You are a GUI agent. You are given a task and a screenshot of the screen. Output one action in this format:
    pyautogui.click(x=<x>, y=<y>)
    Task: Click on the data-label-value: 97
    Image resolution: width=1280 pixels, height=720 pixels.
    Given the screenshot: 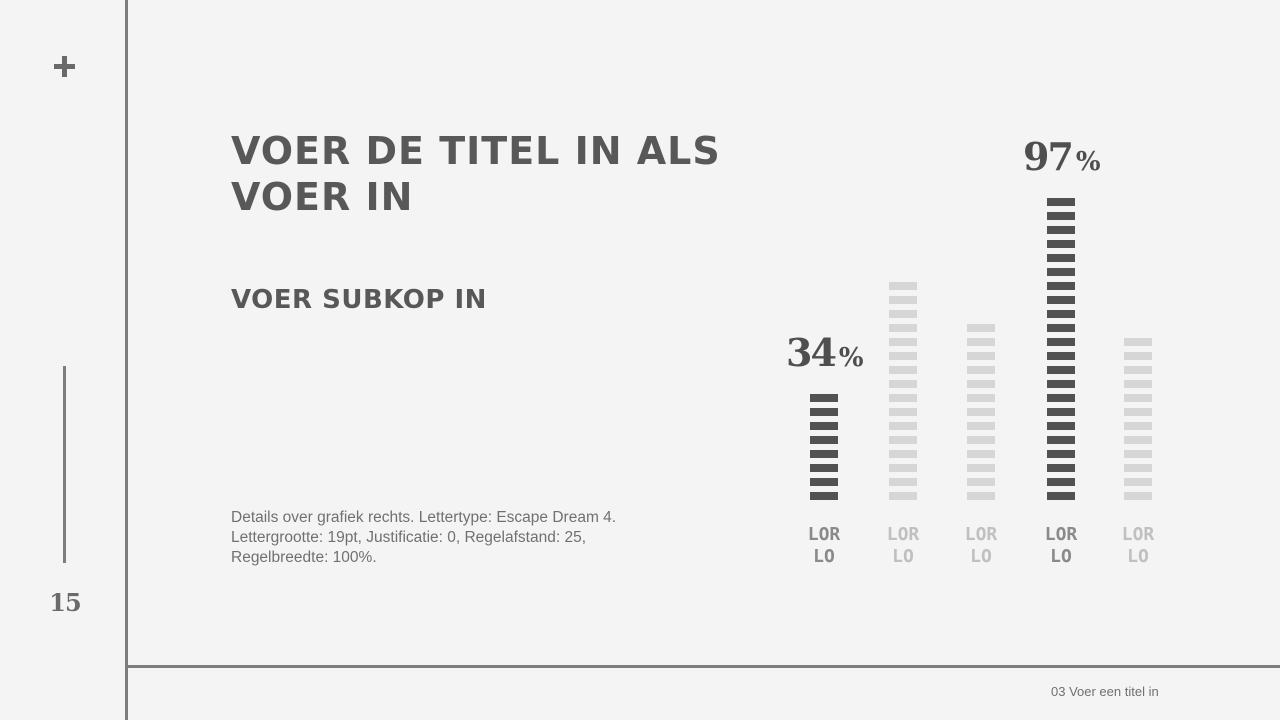 What is the action you would take?
    pyautogui.click(x=1048, y=156)
    